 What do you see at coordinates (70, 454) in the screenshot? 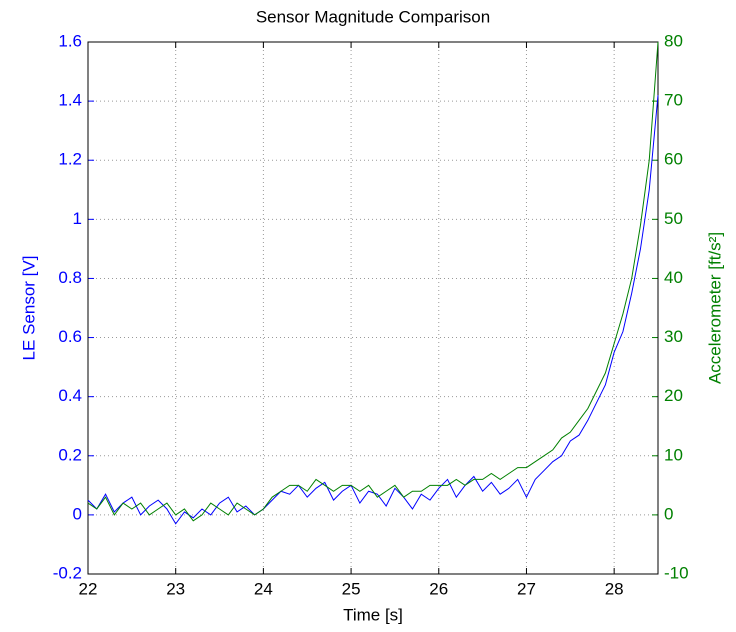
I see `y-tick-label: 0.2` at bounding box center [70, 454].